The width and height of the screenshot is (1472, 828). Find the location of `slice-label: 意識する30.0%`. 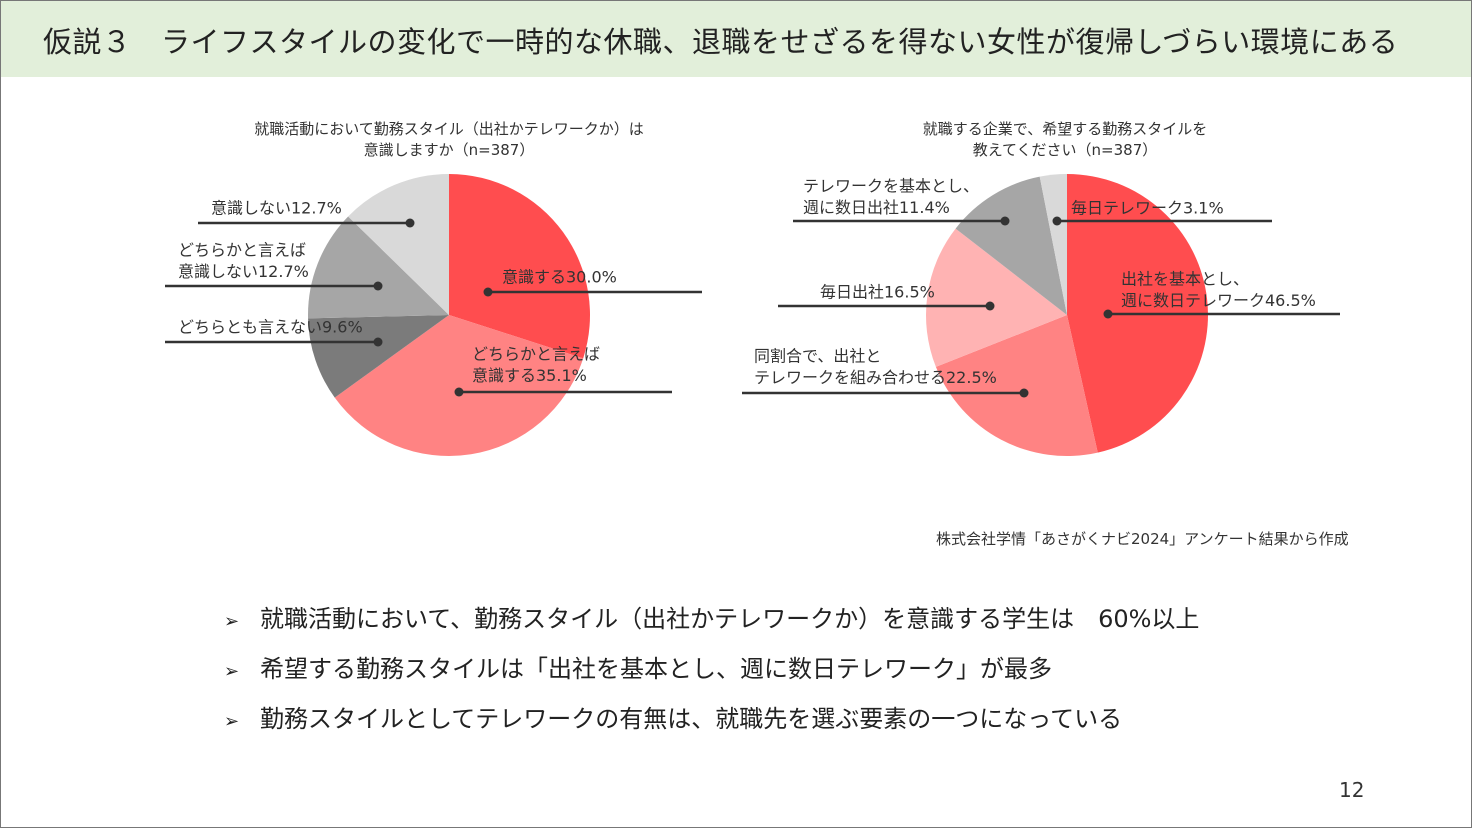

slice-label: 意識する30.0% is located at coordinates (559, 277).